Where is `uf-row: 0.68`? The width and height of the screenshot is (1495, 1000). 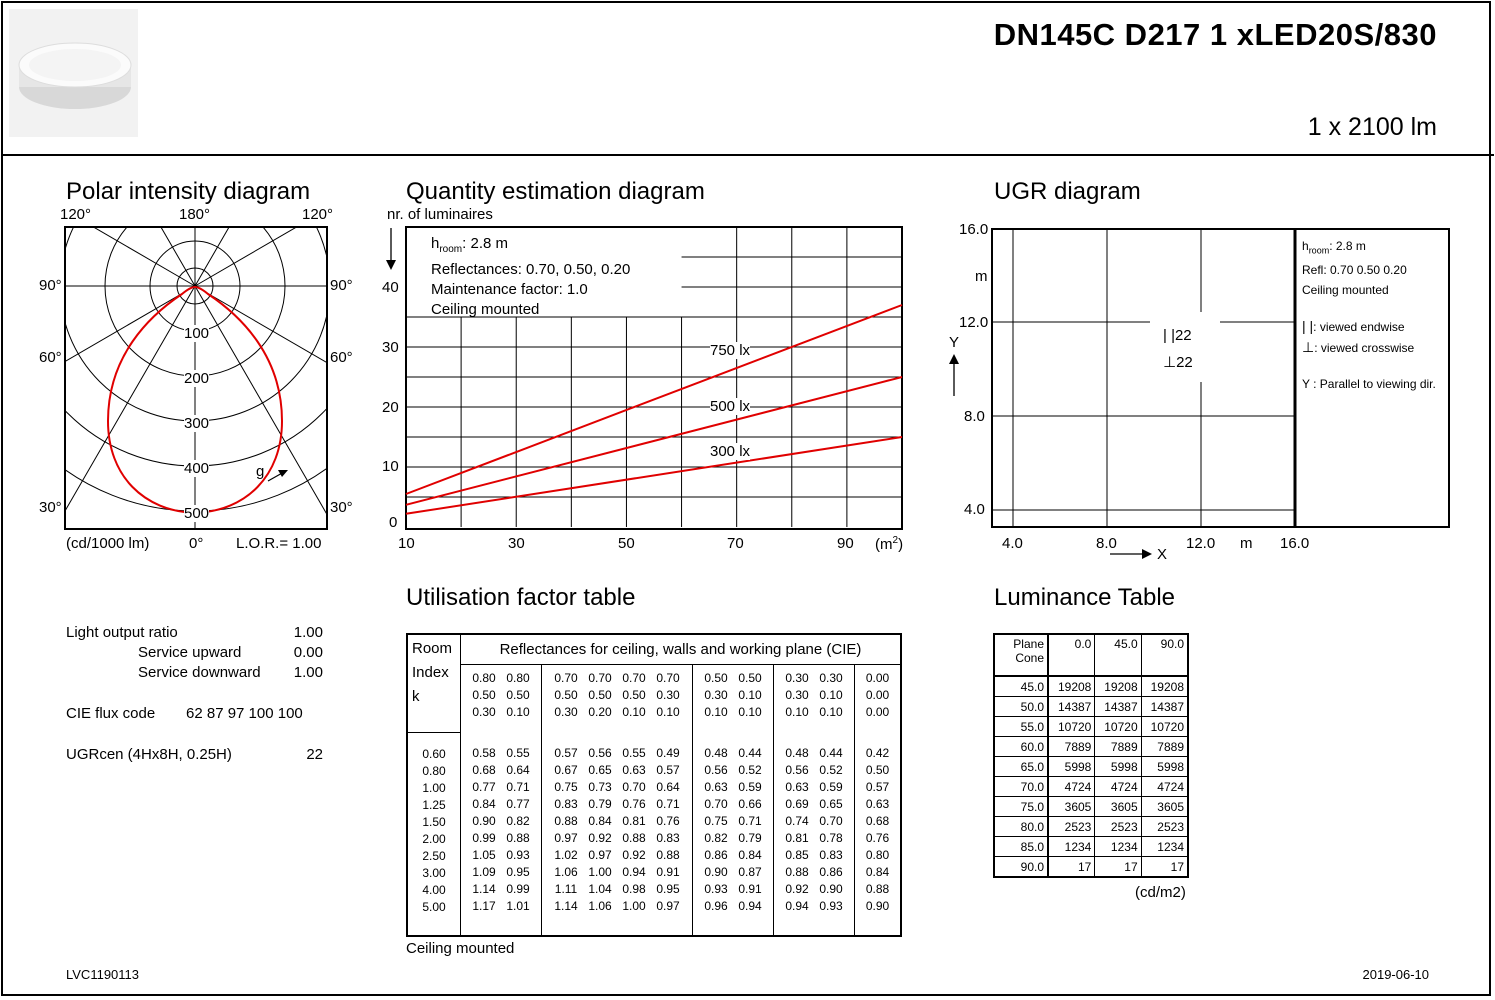
uf-row: 0.68 is located at coordinates (877, 821).